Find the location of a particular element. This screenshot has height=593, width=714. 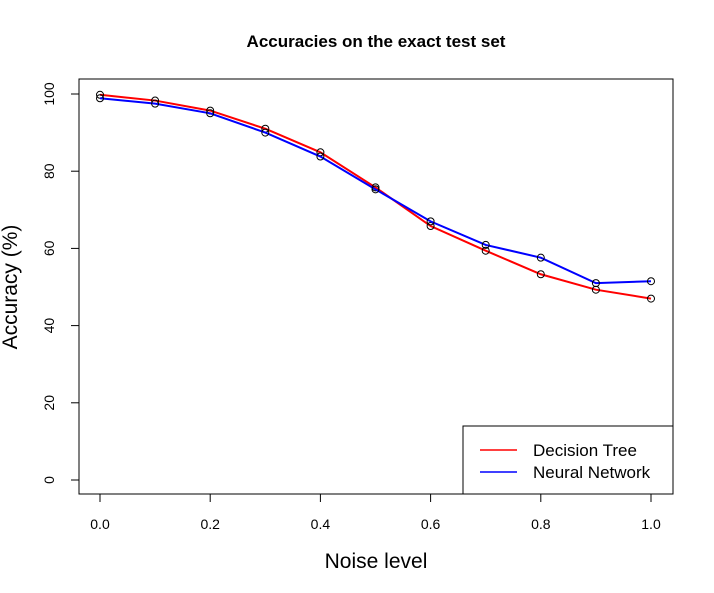

legend-label-neural-network: Neural Network is located at coordinates (592, 472).